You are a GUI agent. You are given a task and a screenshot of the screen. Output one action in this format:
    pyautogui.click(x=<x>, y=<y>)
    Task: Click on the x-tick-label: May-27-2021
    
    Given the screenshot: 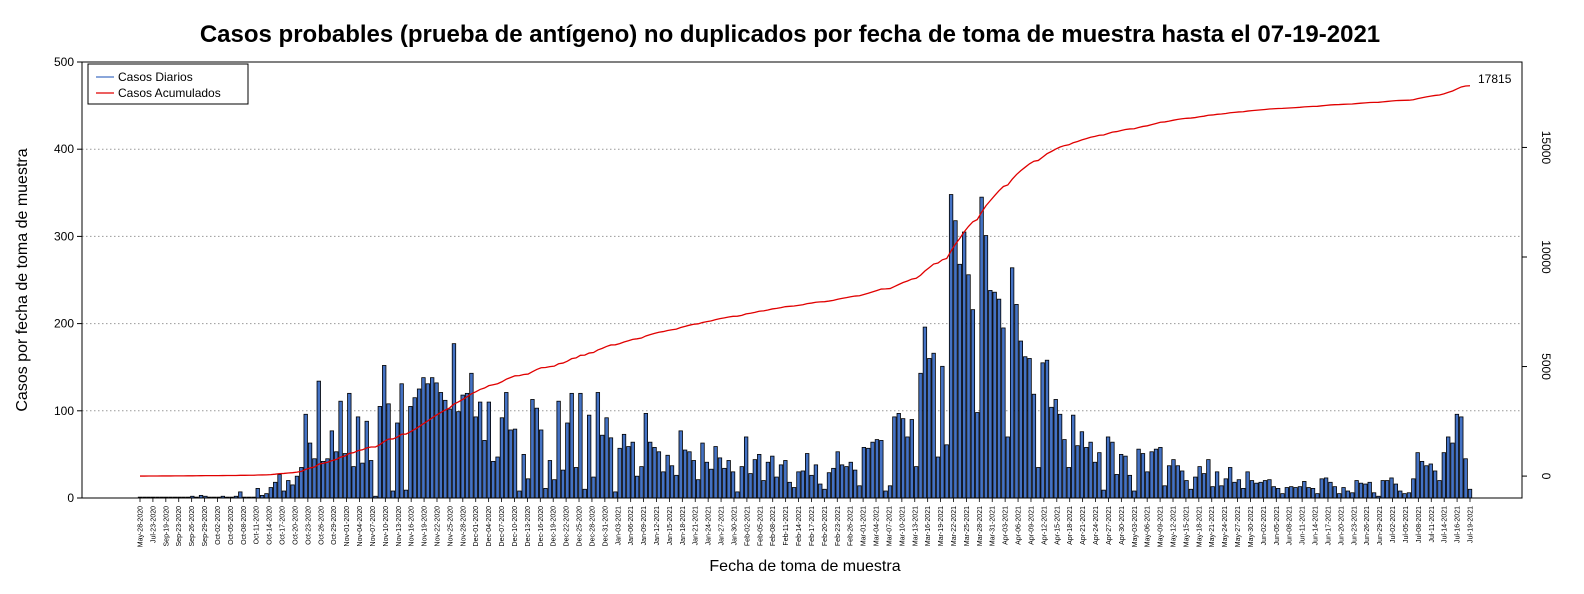 What is the action you would take?
    pyautogui.click(x=1238, y=526)
    